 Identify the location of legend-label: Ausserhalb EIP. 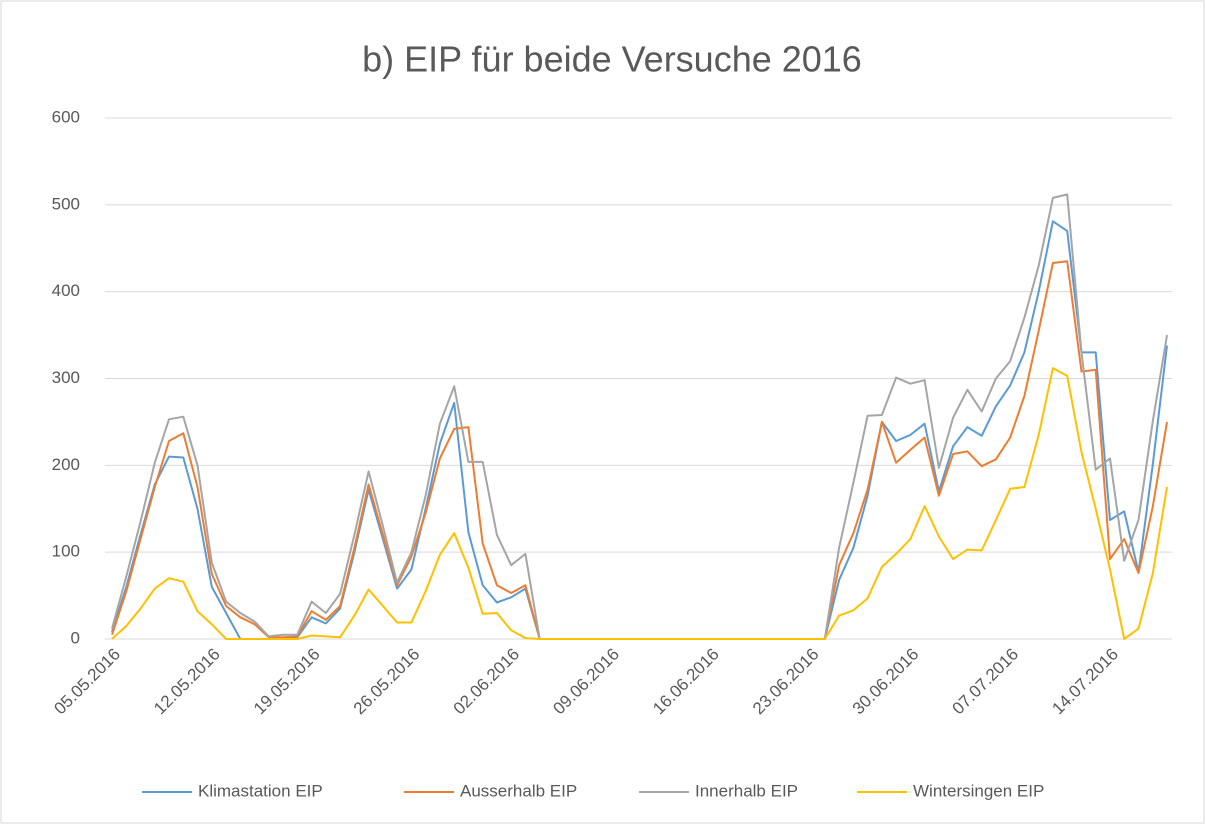
(518, 790).